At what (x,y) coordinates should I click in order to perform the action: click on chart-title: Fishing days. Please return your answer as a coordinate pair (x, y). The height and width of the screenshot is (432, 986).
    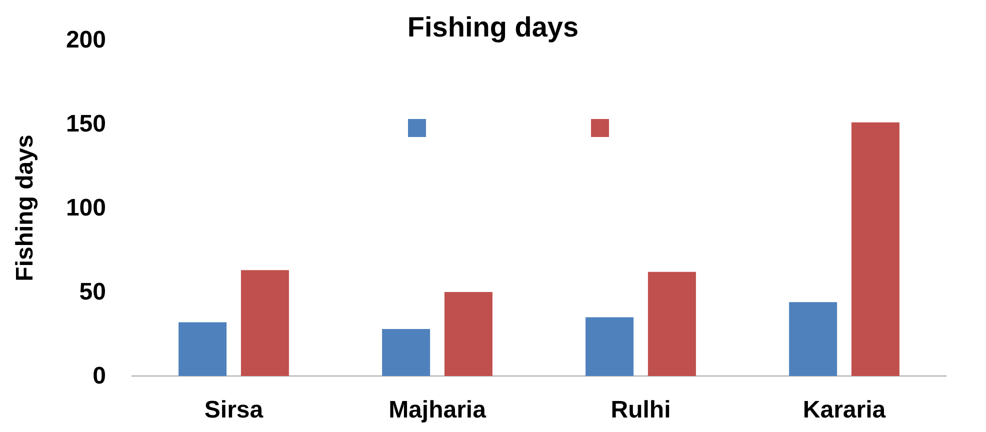
    Looking at the image, I should click on (493, 27).